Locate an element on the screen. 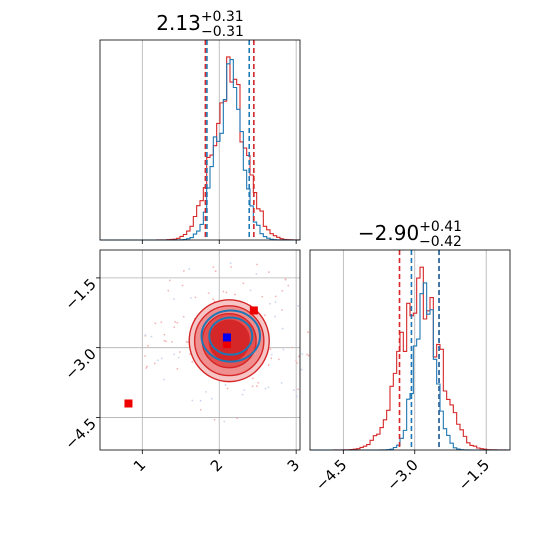 This screenshot has height=550, width=550. hist2-title-plus: +0.41 is located at coordinates (440, 227).